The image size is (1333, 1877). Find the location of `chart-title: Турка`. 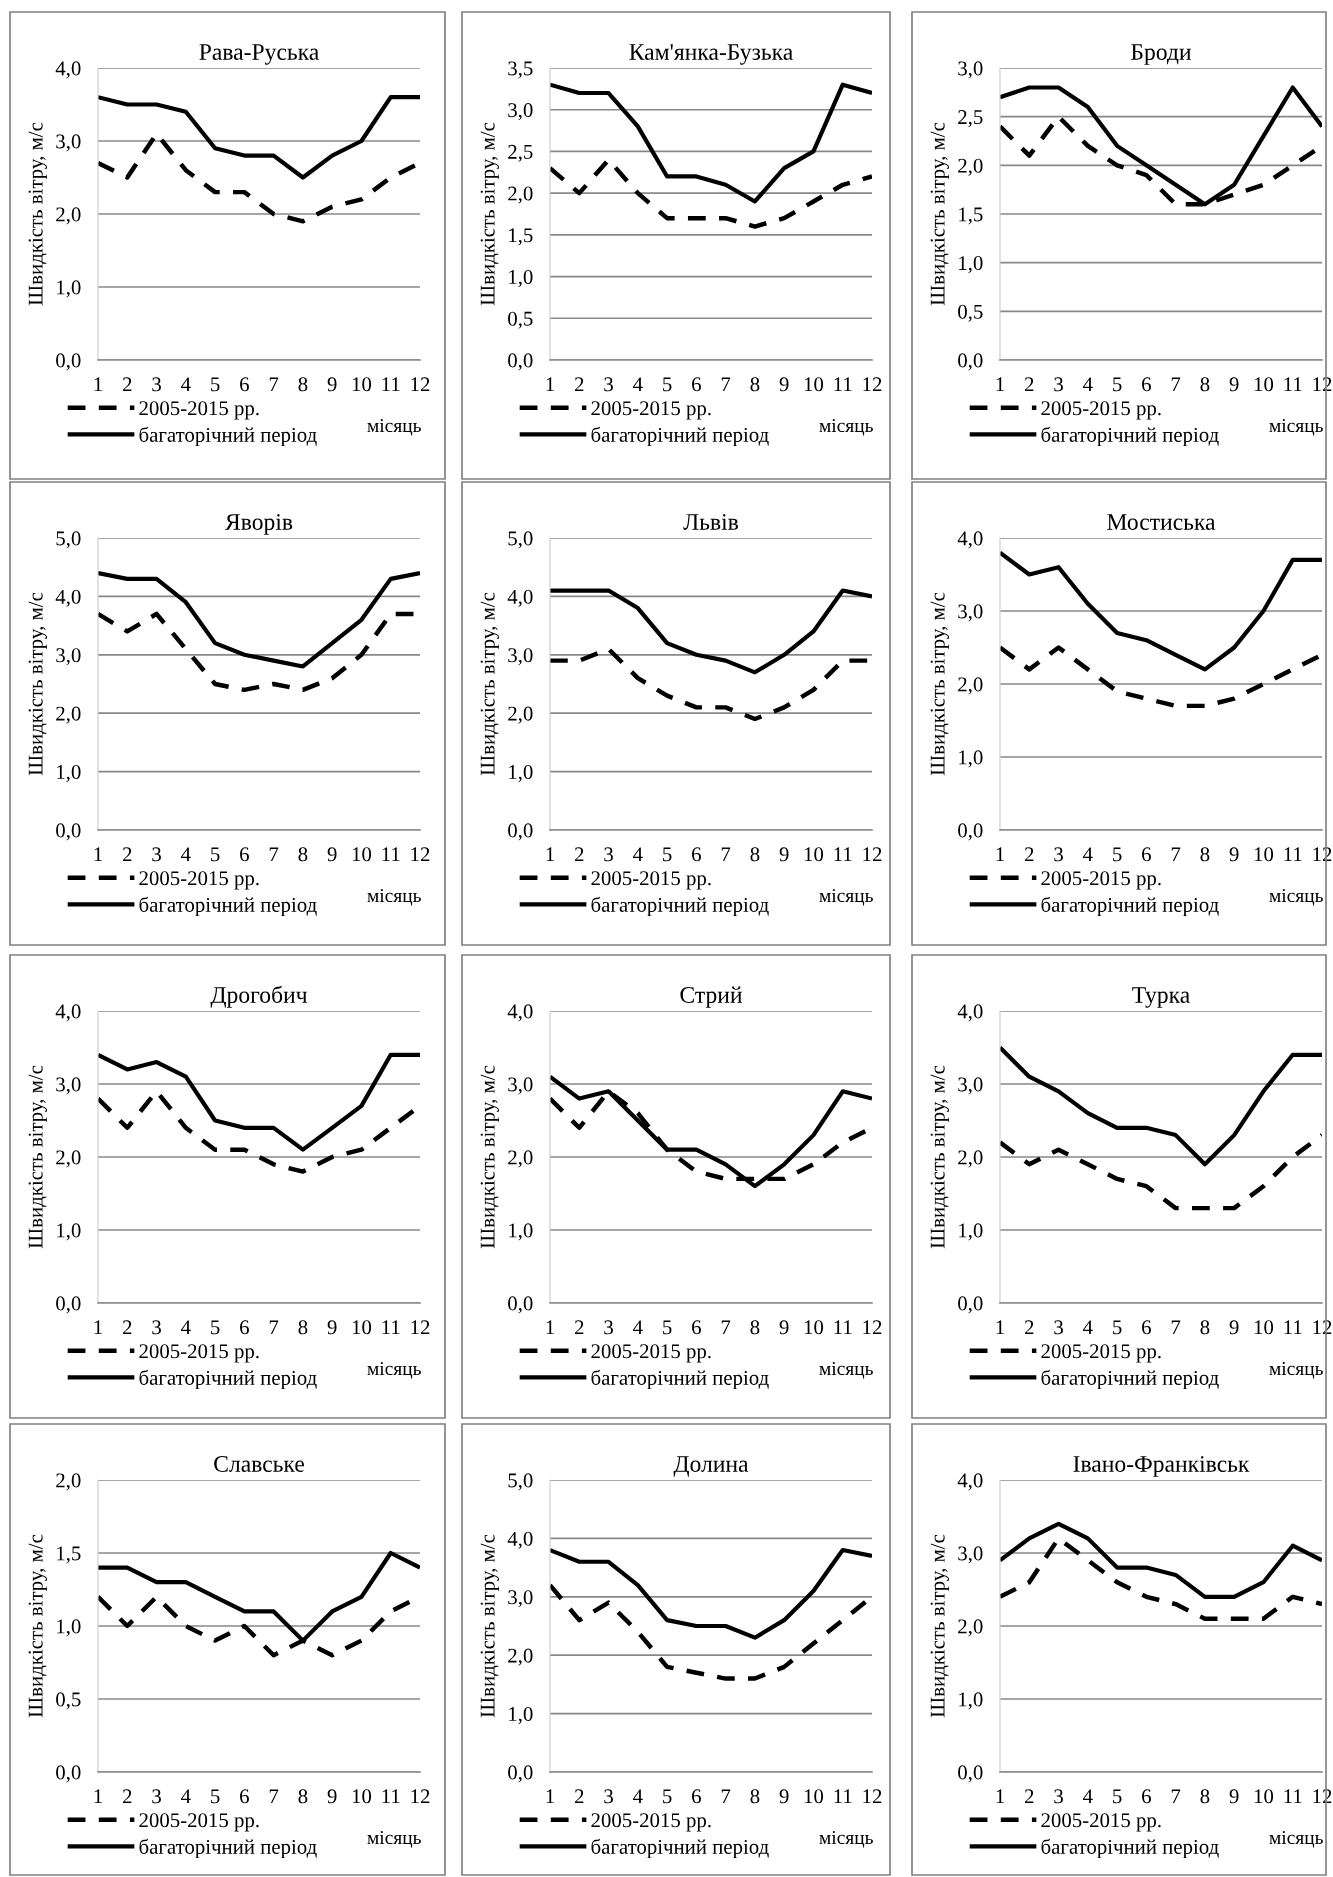

chart-title: Турка is located at coordinates (1161, 997).